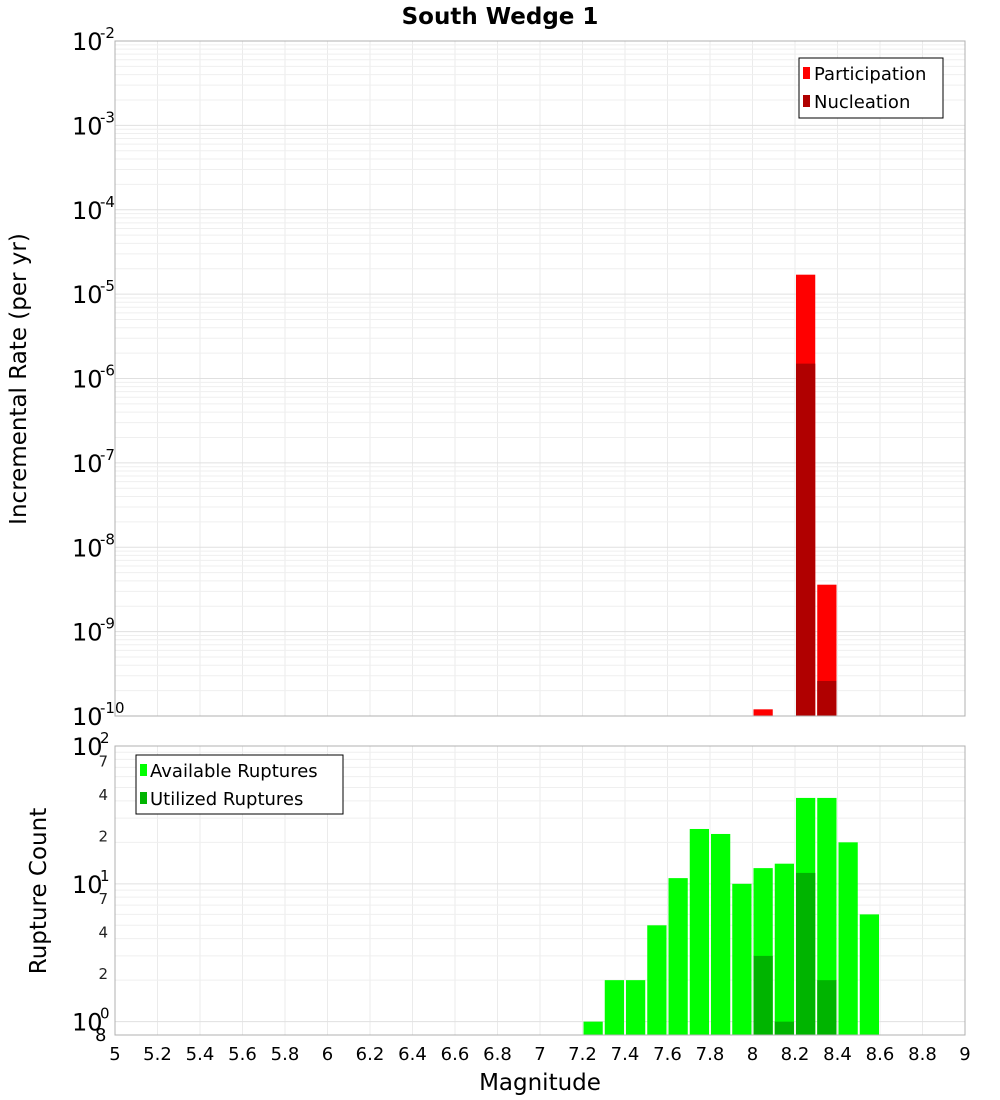 The image size is (1000, 1100). I want to click on x-tick-label: 8.2, so click(795, 1054).